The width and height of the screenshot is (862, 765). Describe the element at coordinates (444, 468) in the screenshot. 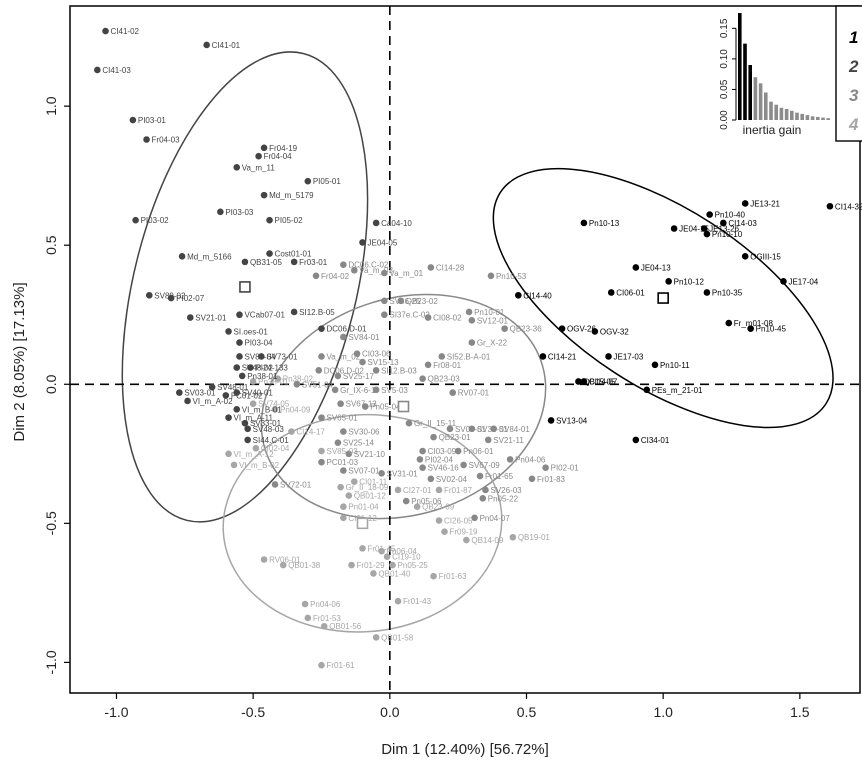

I see `point-label-SV46-16: SV46-16` at that location.